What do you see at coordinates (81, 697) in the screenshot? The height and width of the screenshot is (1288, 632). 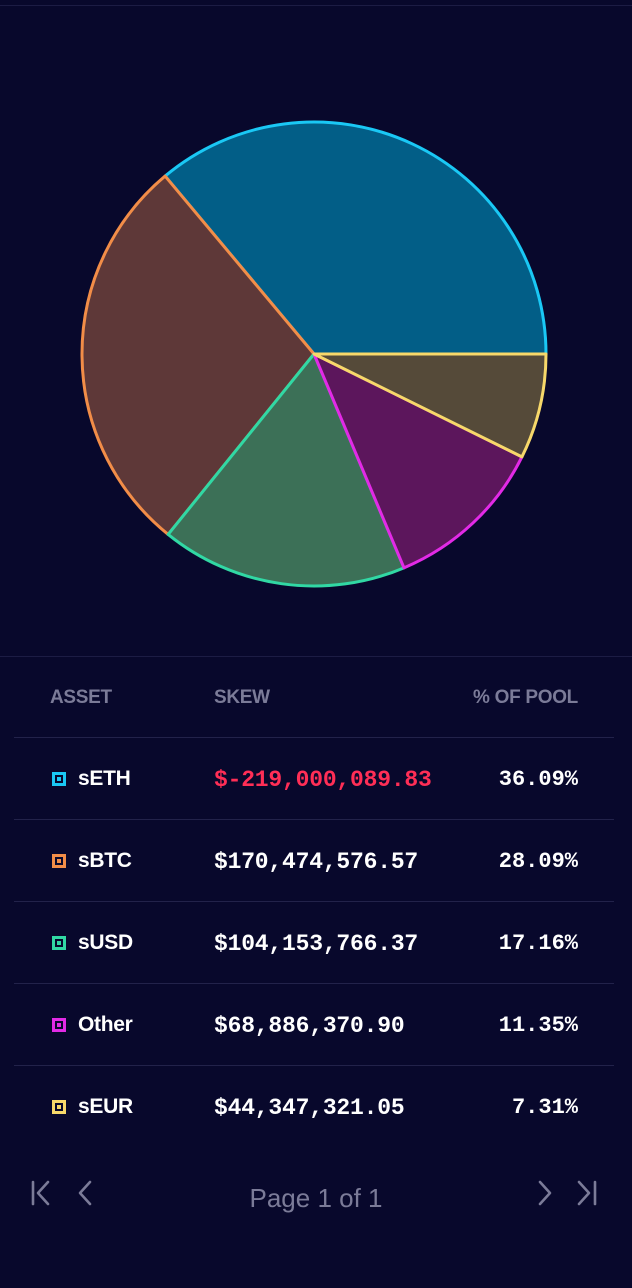 I see `header-asset: ASSET` at bounding box center [81, 697].